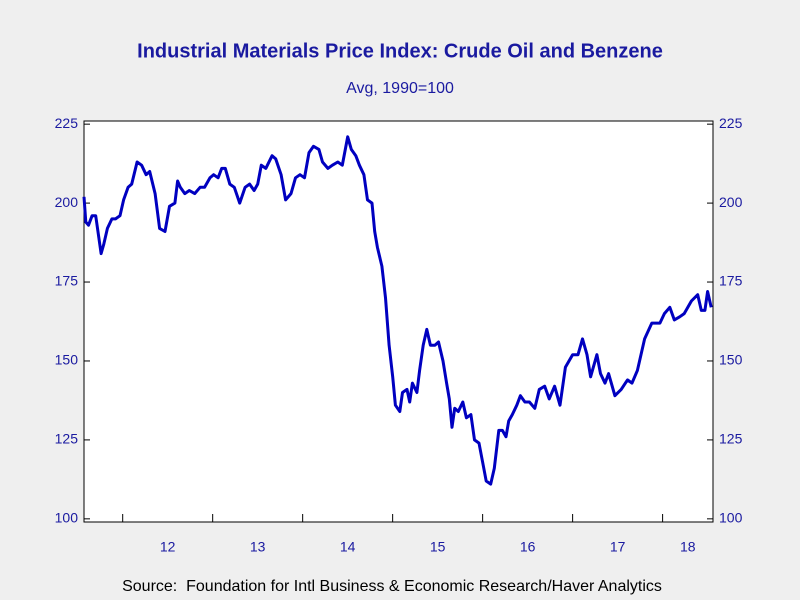  What do you see at coordinates (348, 547) in the screenshot?
I see `x-tick-label: 14` at bounding box center [348, 547].